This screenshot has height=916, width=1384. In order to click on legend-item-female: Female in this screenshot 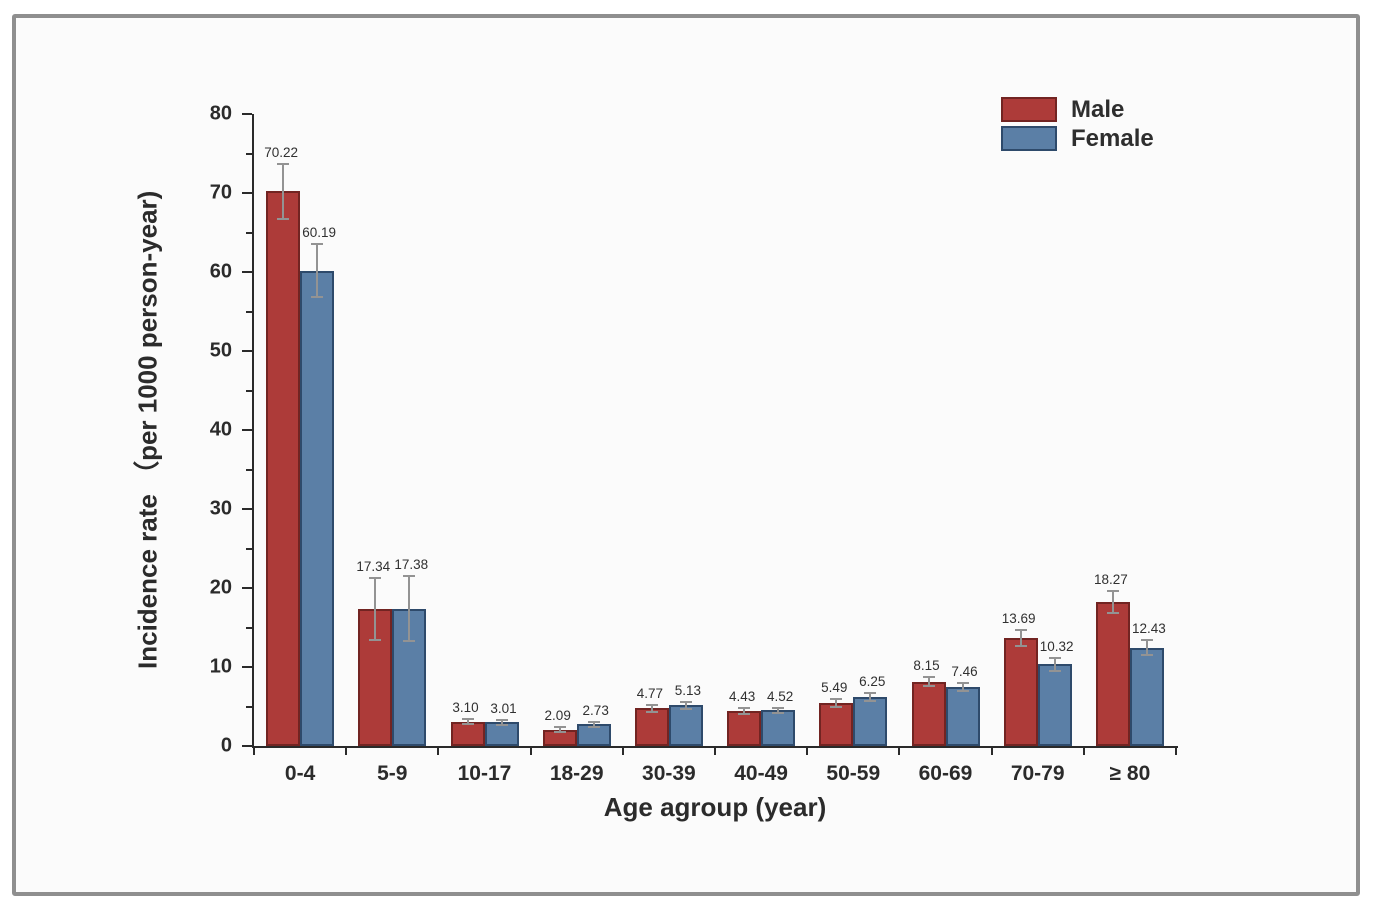, I will do `click(1077, 138)`.